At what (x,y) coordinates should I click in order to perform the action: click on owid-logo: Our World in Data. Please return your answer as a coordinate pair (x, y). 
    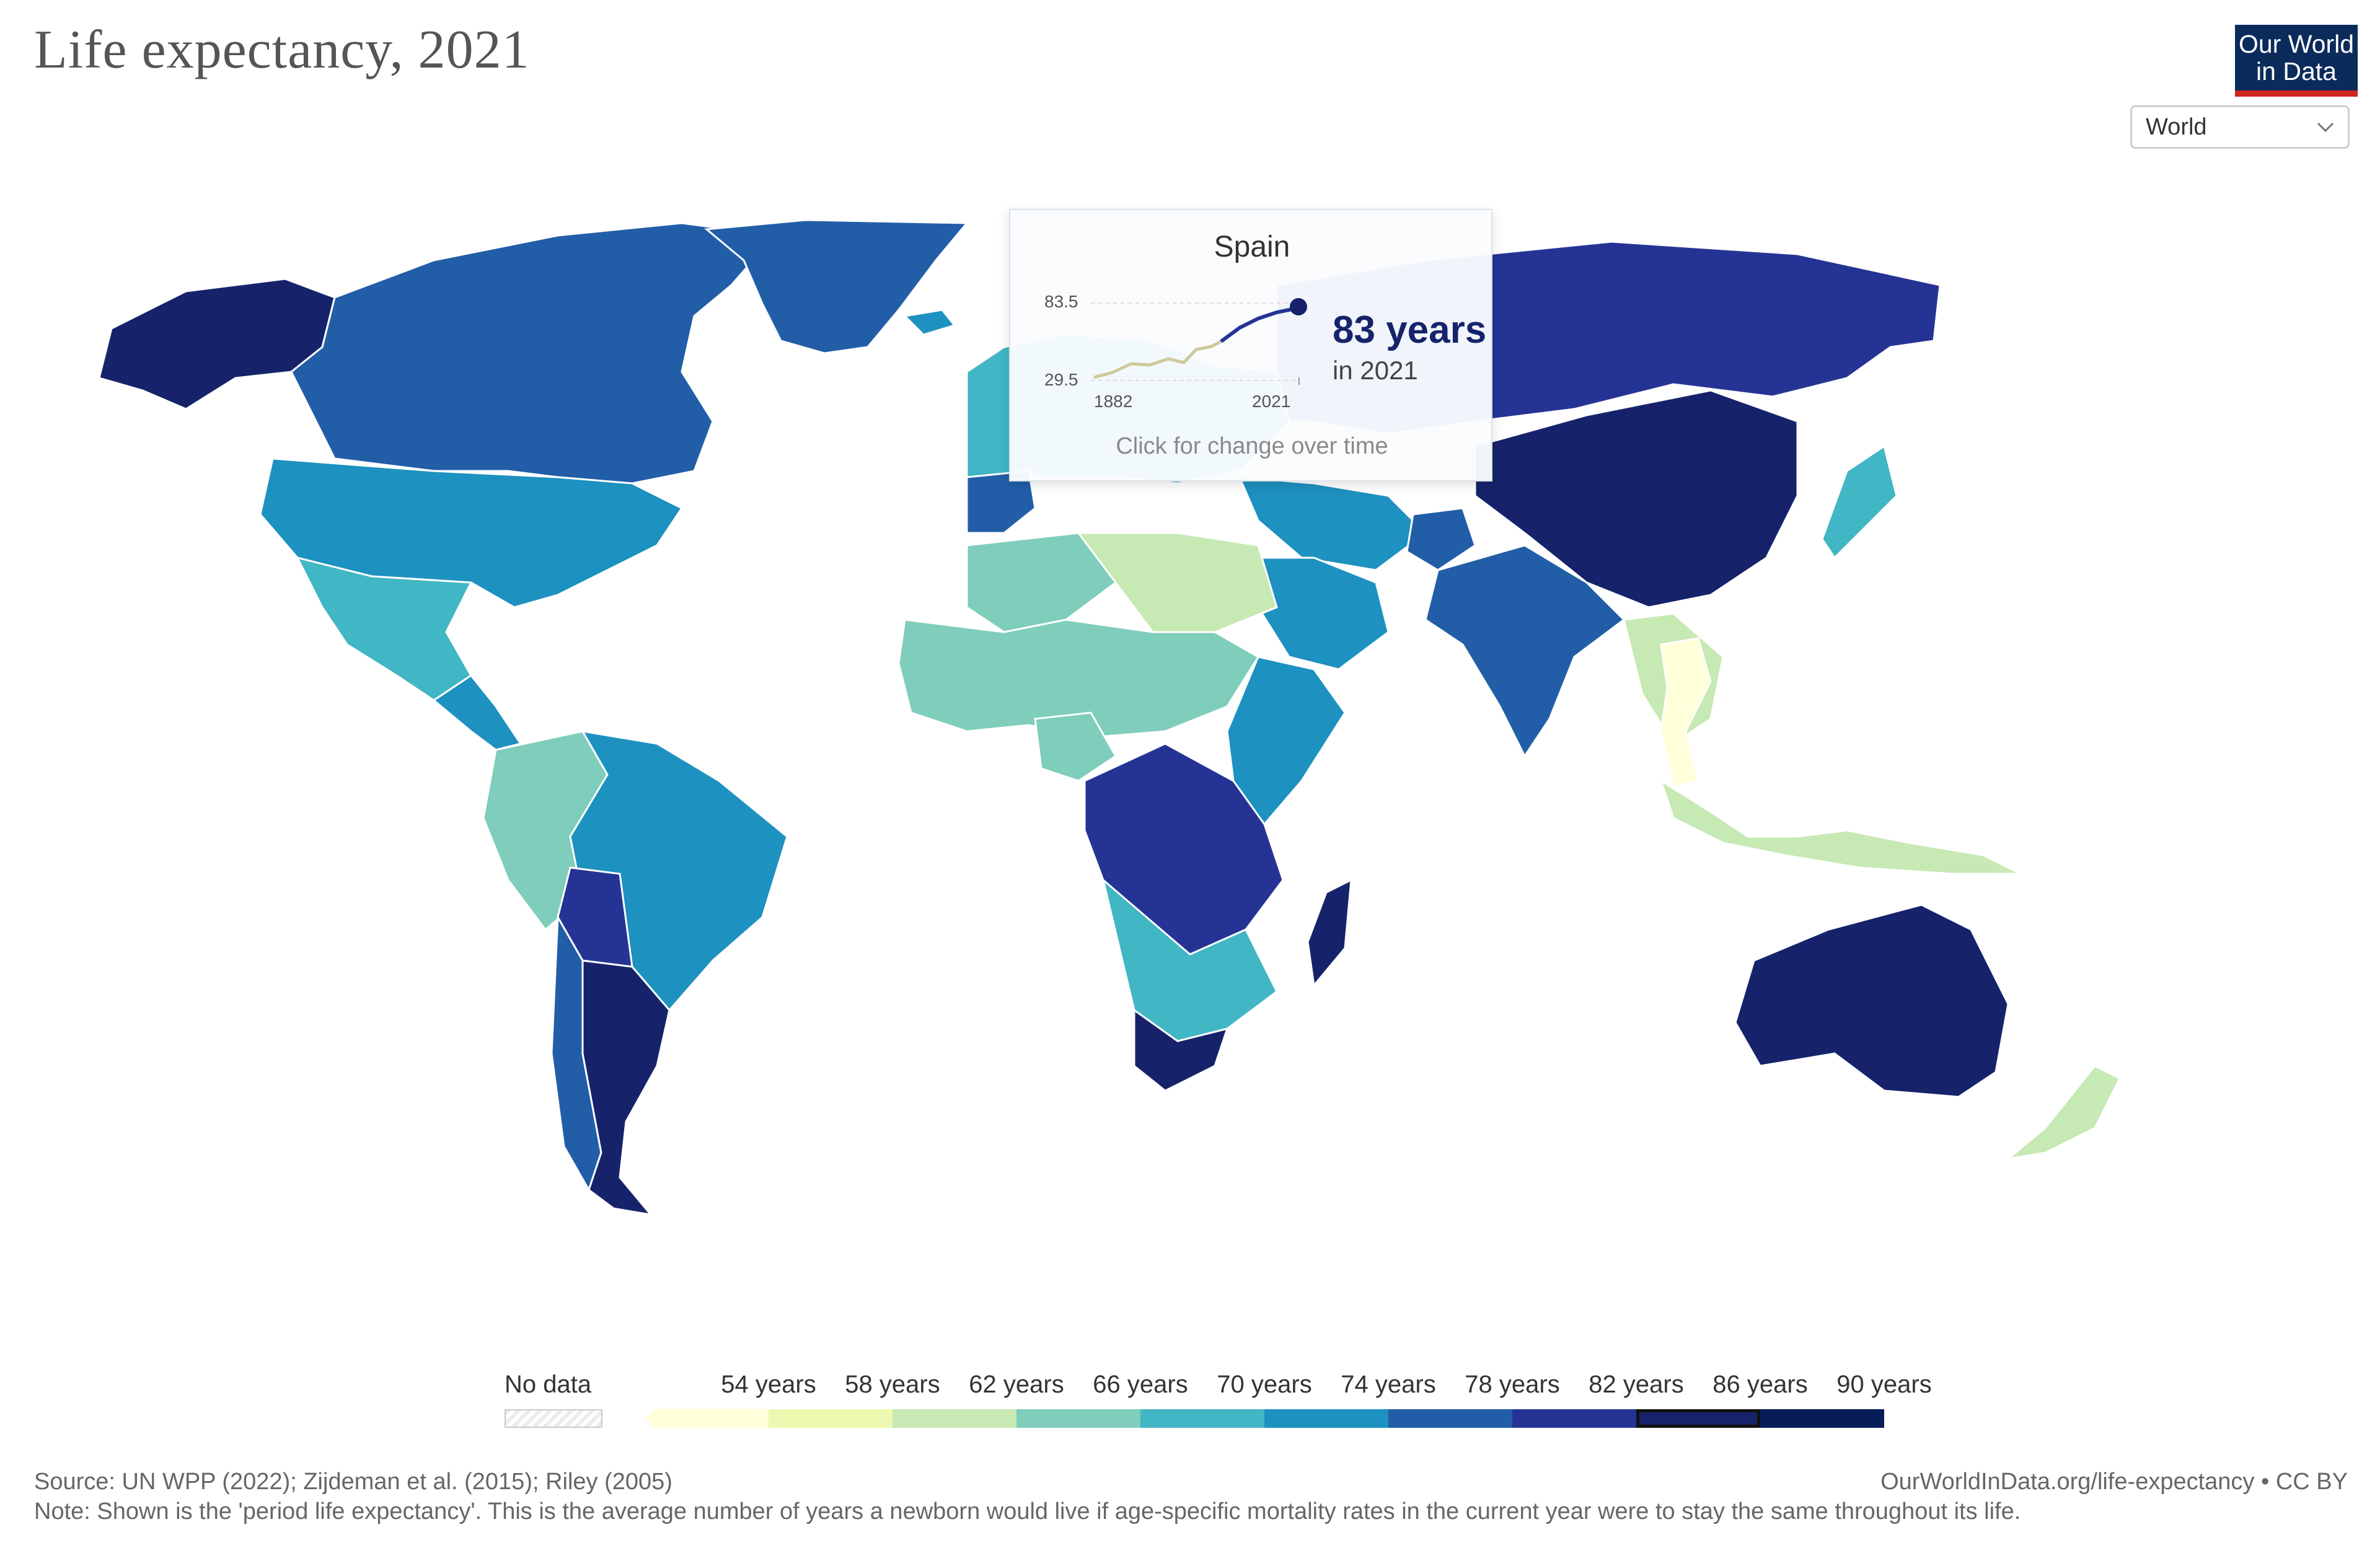
    Looking at the image, I should click on (2296, 61).